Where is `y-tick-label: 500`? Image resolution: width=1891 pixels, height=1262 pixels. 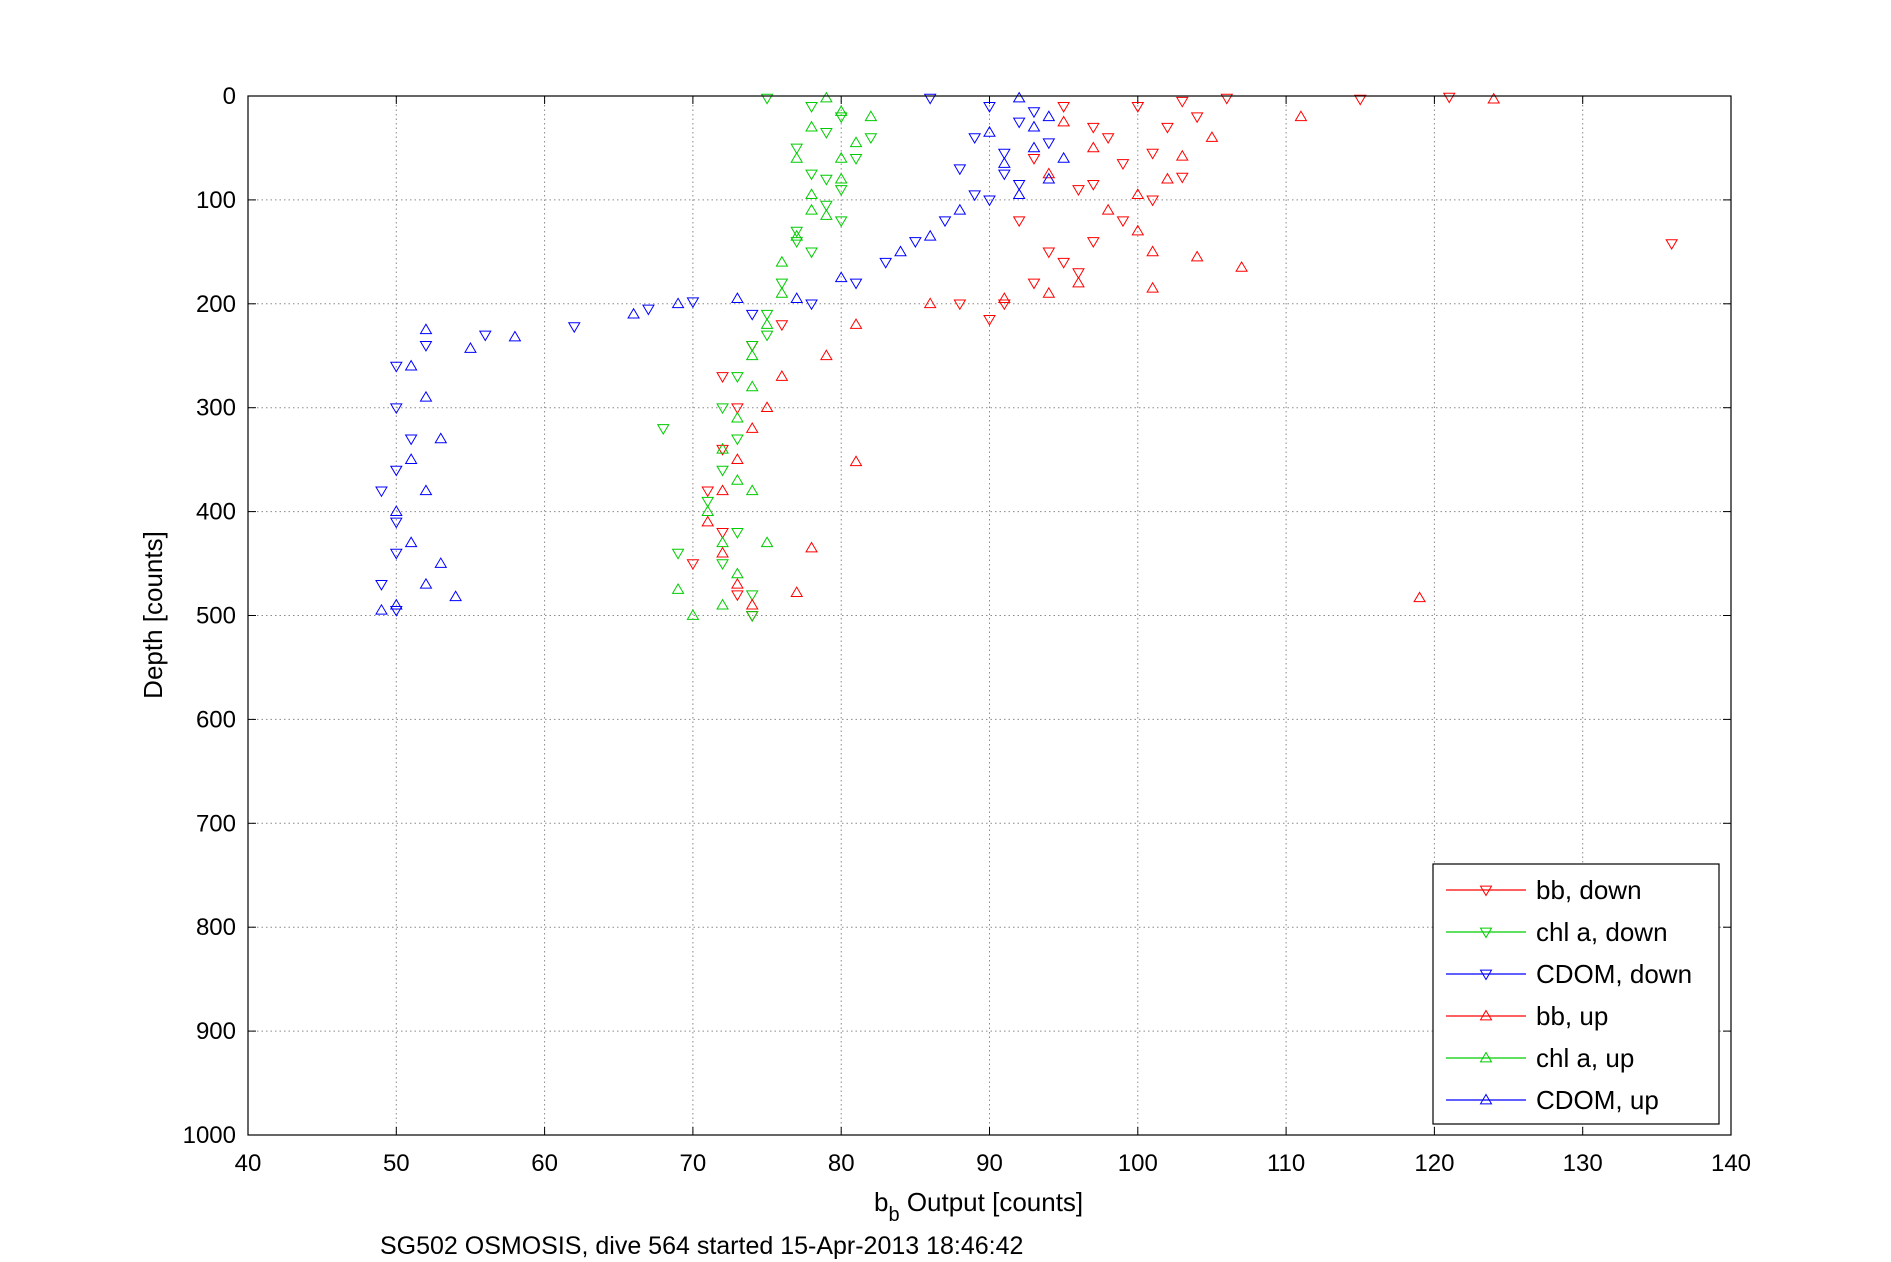
y-tick-label: 500 is located at coordinates (216, 616).